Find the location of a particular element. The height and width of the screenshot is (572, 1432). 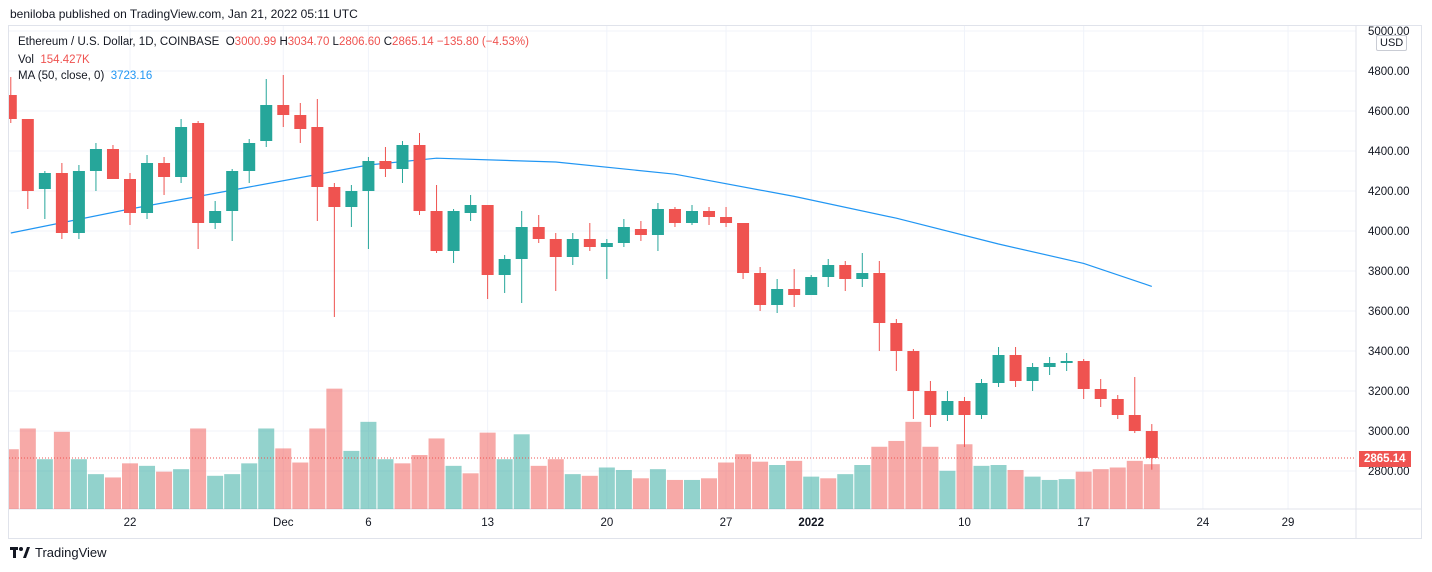

legend-low: 2806.60 is located at coordinates (359, 42).